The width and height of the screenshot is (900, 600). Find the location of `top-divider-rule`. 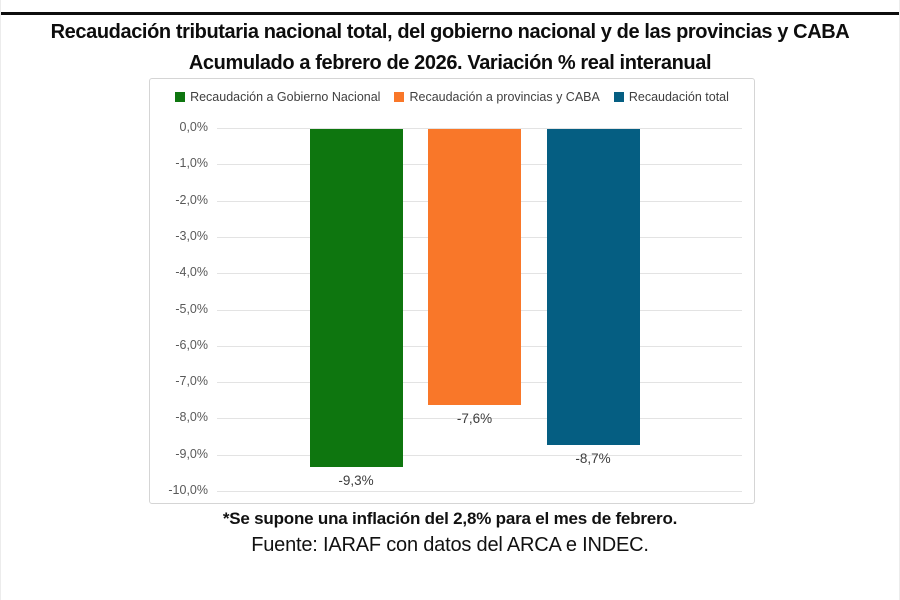

top-divider-rule is located at coordinates (450, 13).